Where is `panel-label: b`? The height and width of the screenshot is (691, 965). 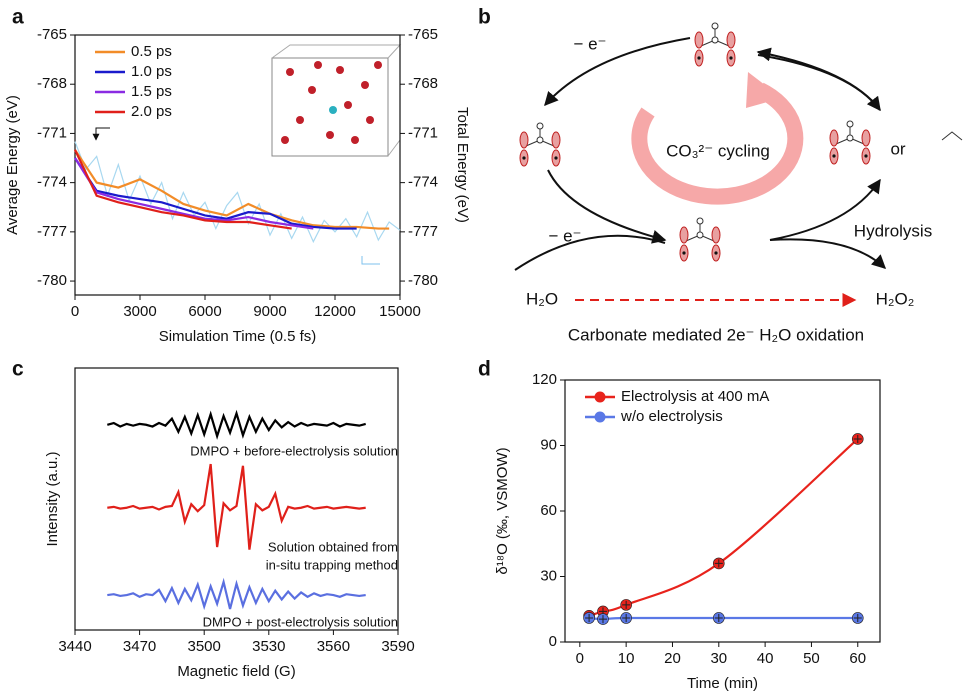
panel-label: b is located at coordinates (484, 17).